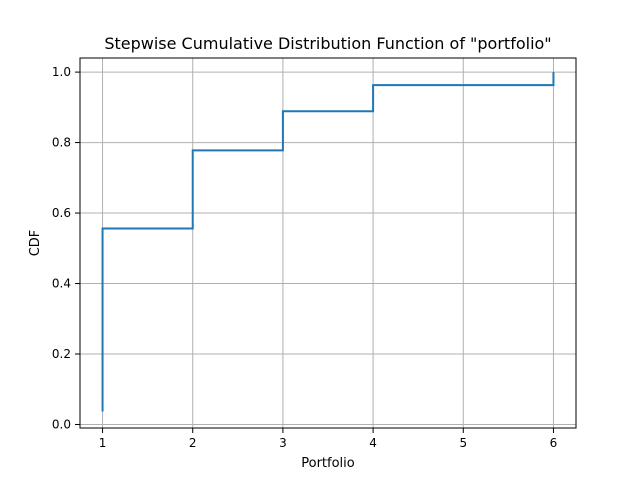 Image resolution: width=640 pixels, height=480 pixels. What do you see at coordinates (103, 443) in the screenshot?
I see `x-tick-label: 1` at bounding box center [103, 443].